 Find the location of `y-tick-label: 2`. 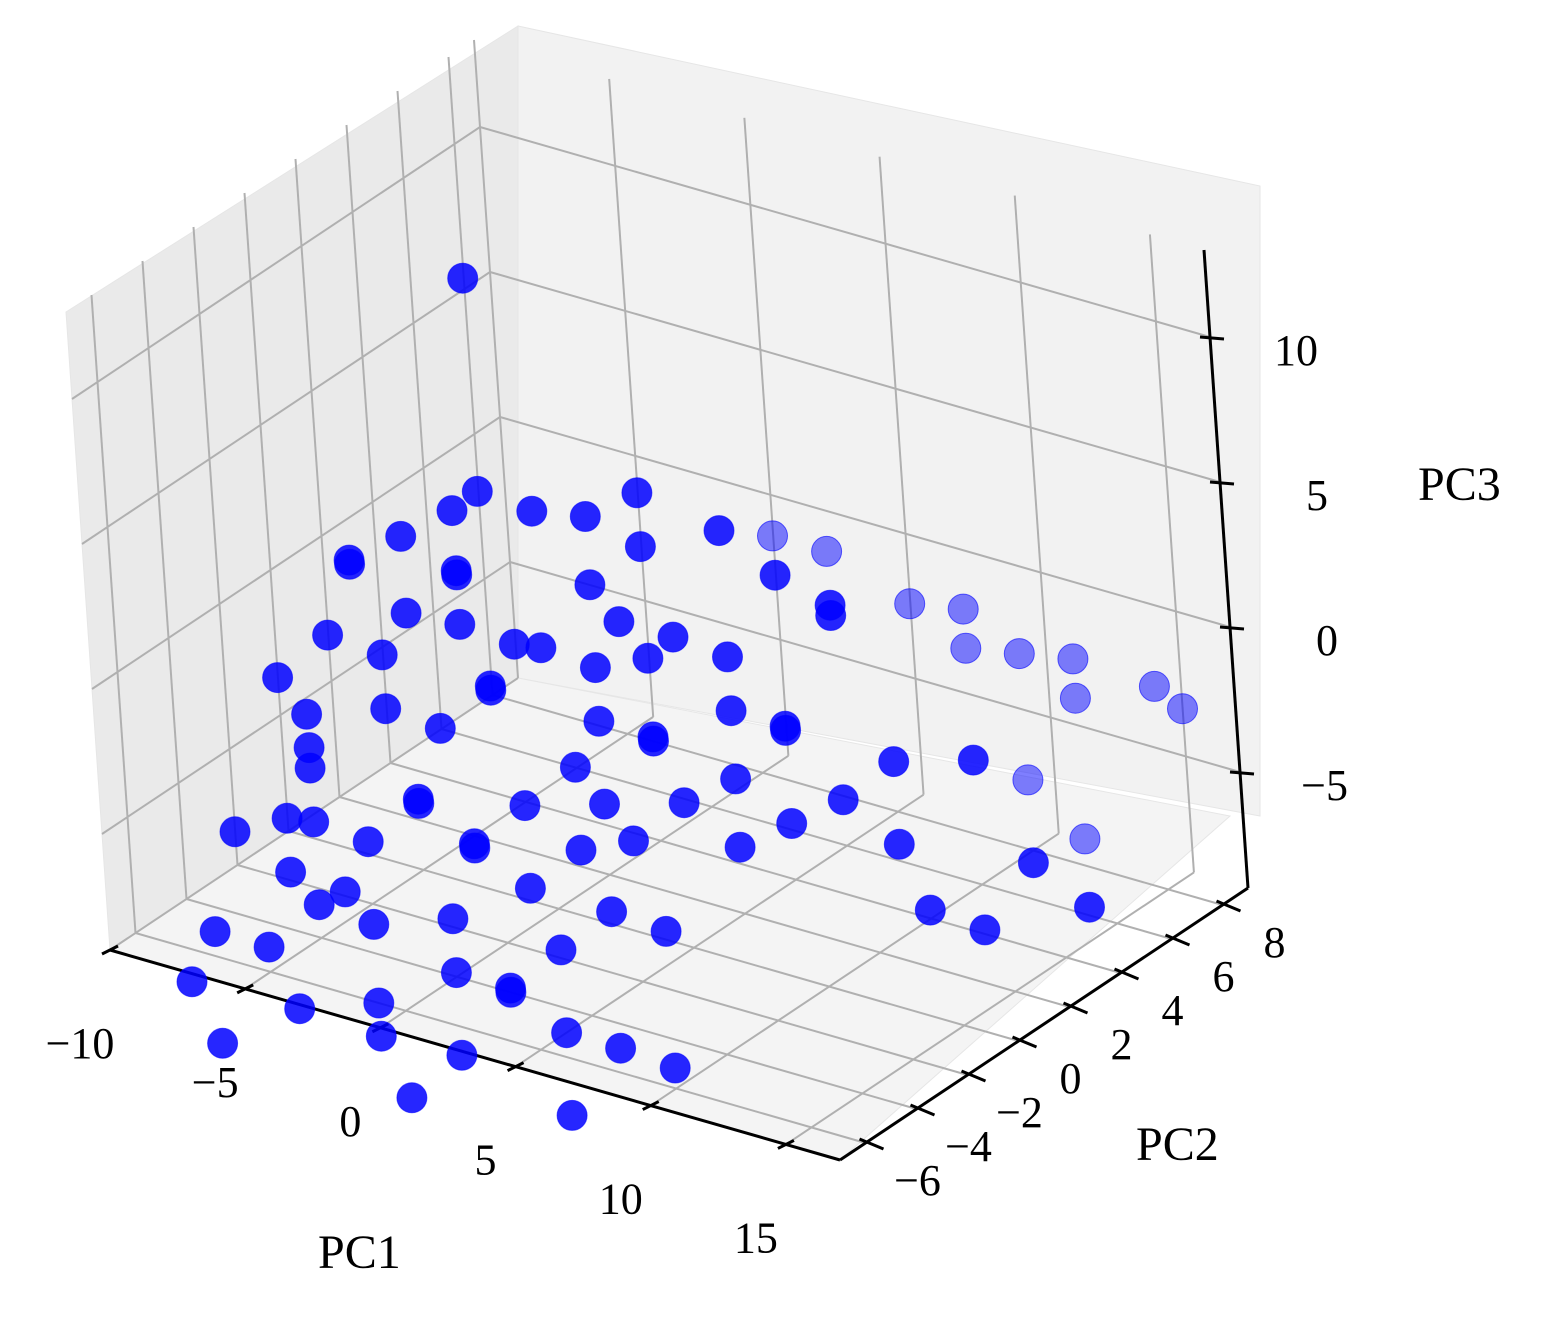

y-tick-label: 2 is located at coordinates (1122, 1044).